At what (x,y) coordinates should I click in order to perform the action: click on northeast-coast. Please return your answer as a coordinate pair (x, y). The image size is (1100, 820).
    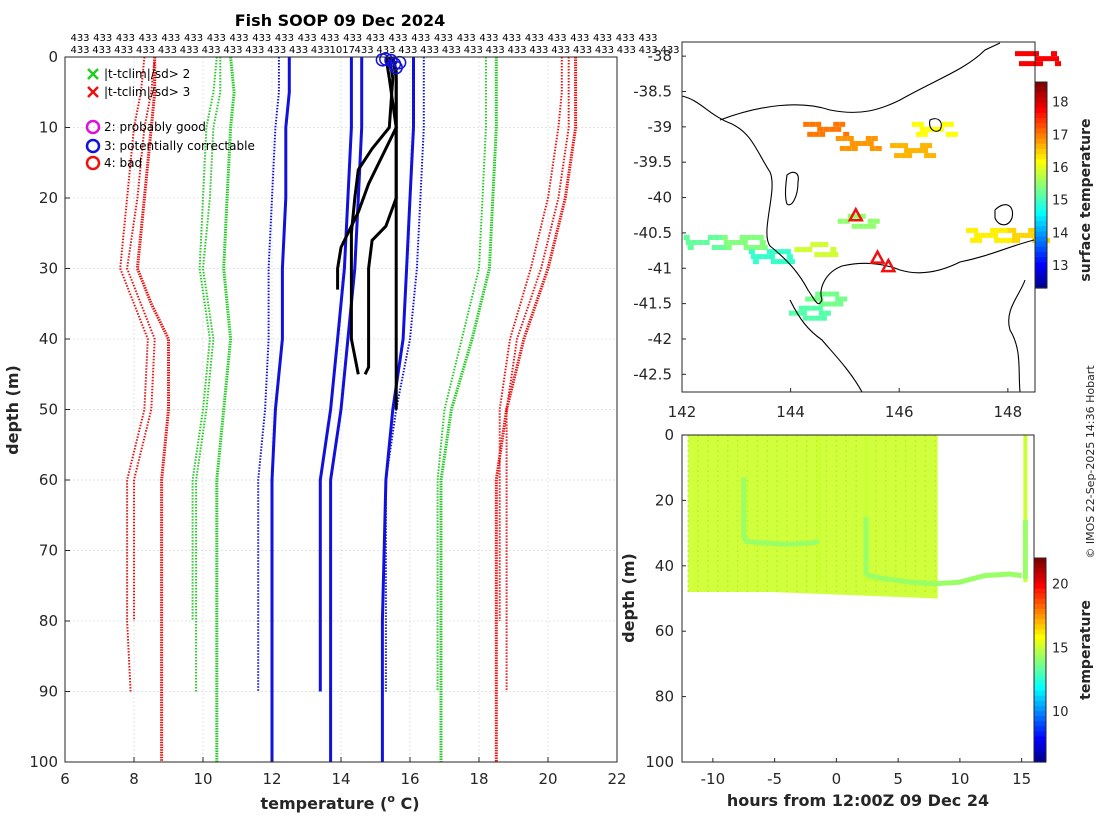
    Looking at the image, I should click on (860, 81).